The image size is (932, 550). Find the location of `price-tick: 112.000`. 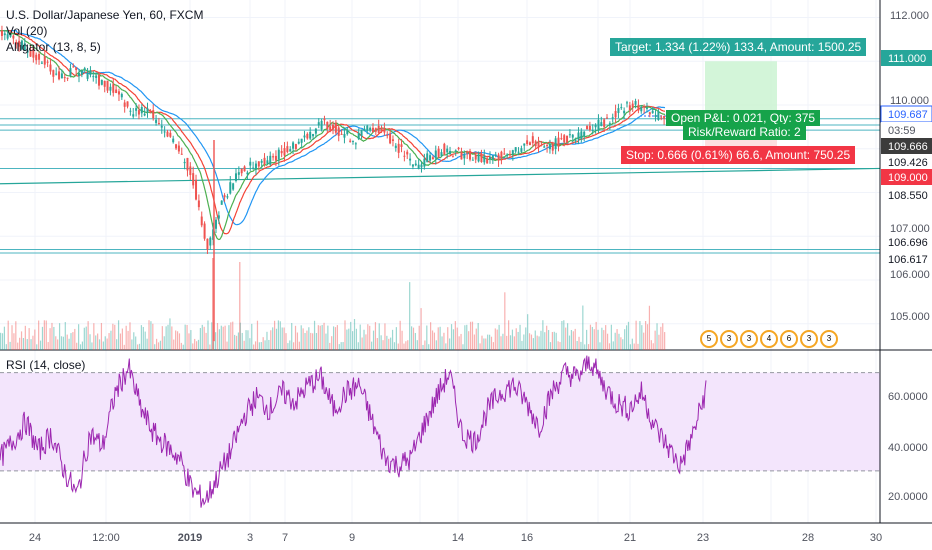

price-tick: 112.000 is located at coordinates (909, 16).